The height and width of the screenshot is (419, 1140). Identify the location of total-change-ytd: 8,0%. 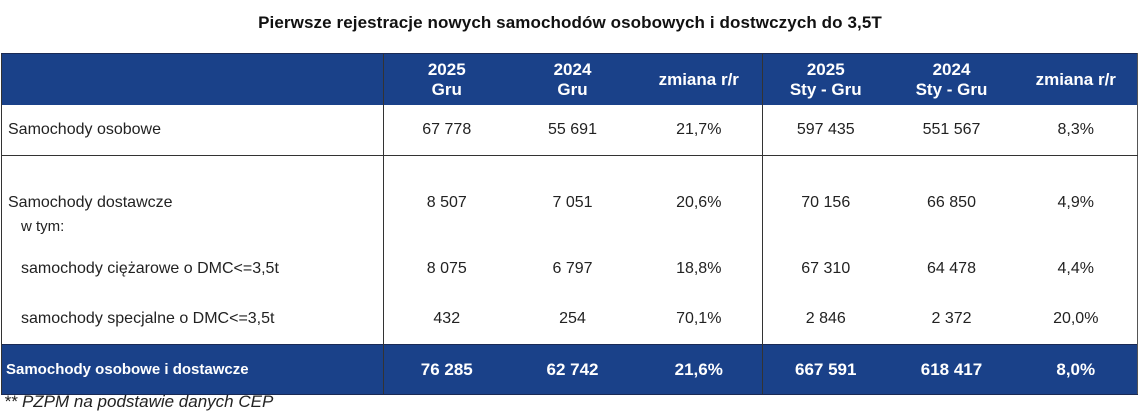
(1076, 369).